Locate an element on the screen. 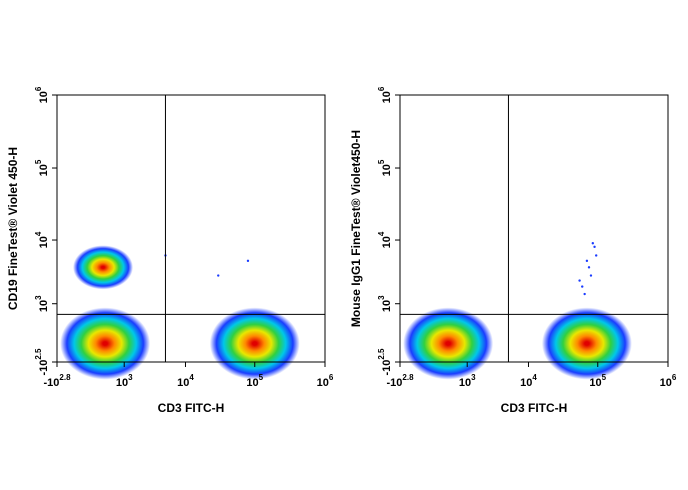 Image resolution: width=688 pixels, height=490 pixels. y-axis-title: Mouse IgG1 FineTest® Violet450-H is located at coordinates (356, 228).